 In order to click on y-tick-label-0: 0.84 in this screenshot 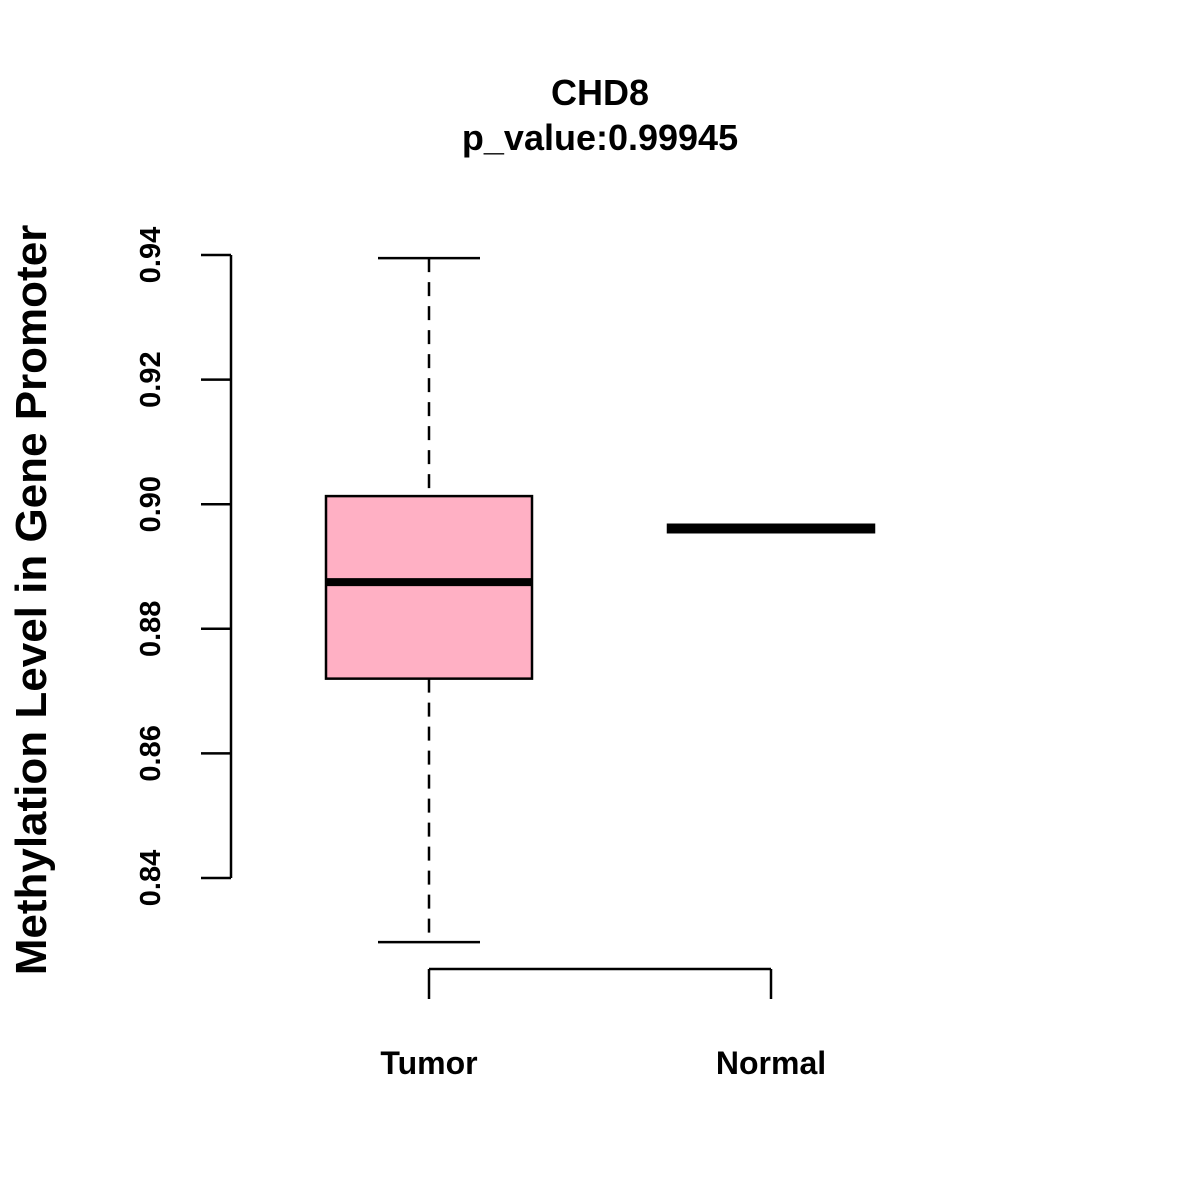, I will do `click(151, 878)`.